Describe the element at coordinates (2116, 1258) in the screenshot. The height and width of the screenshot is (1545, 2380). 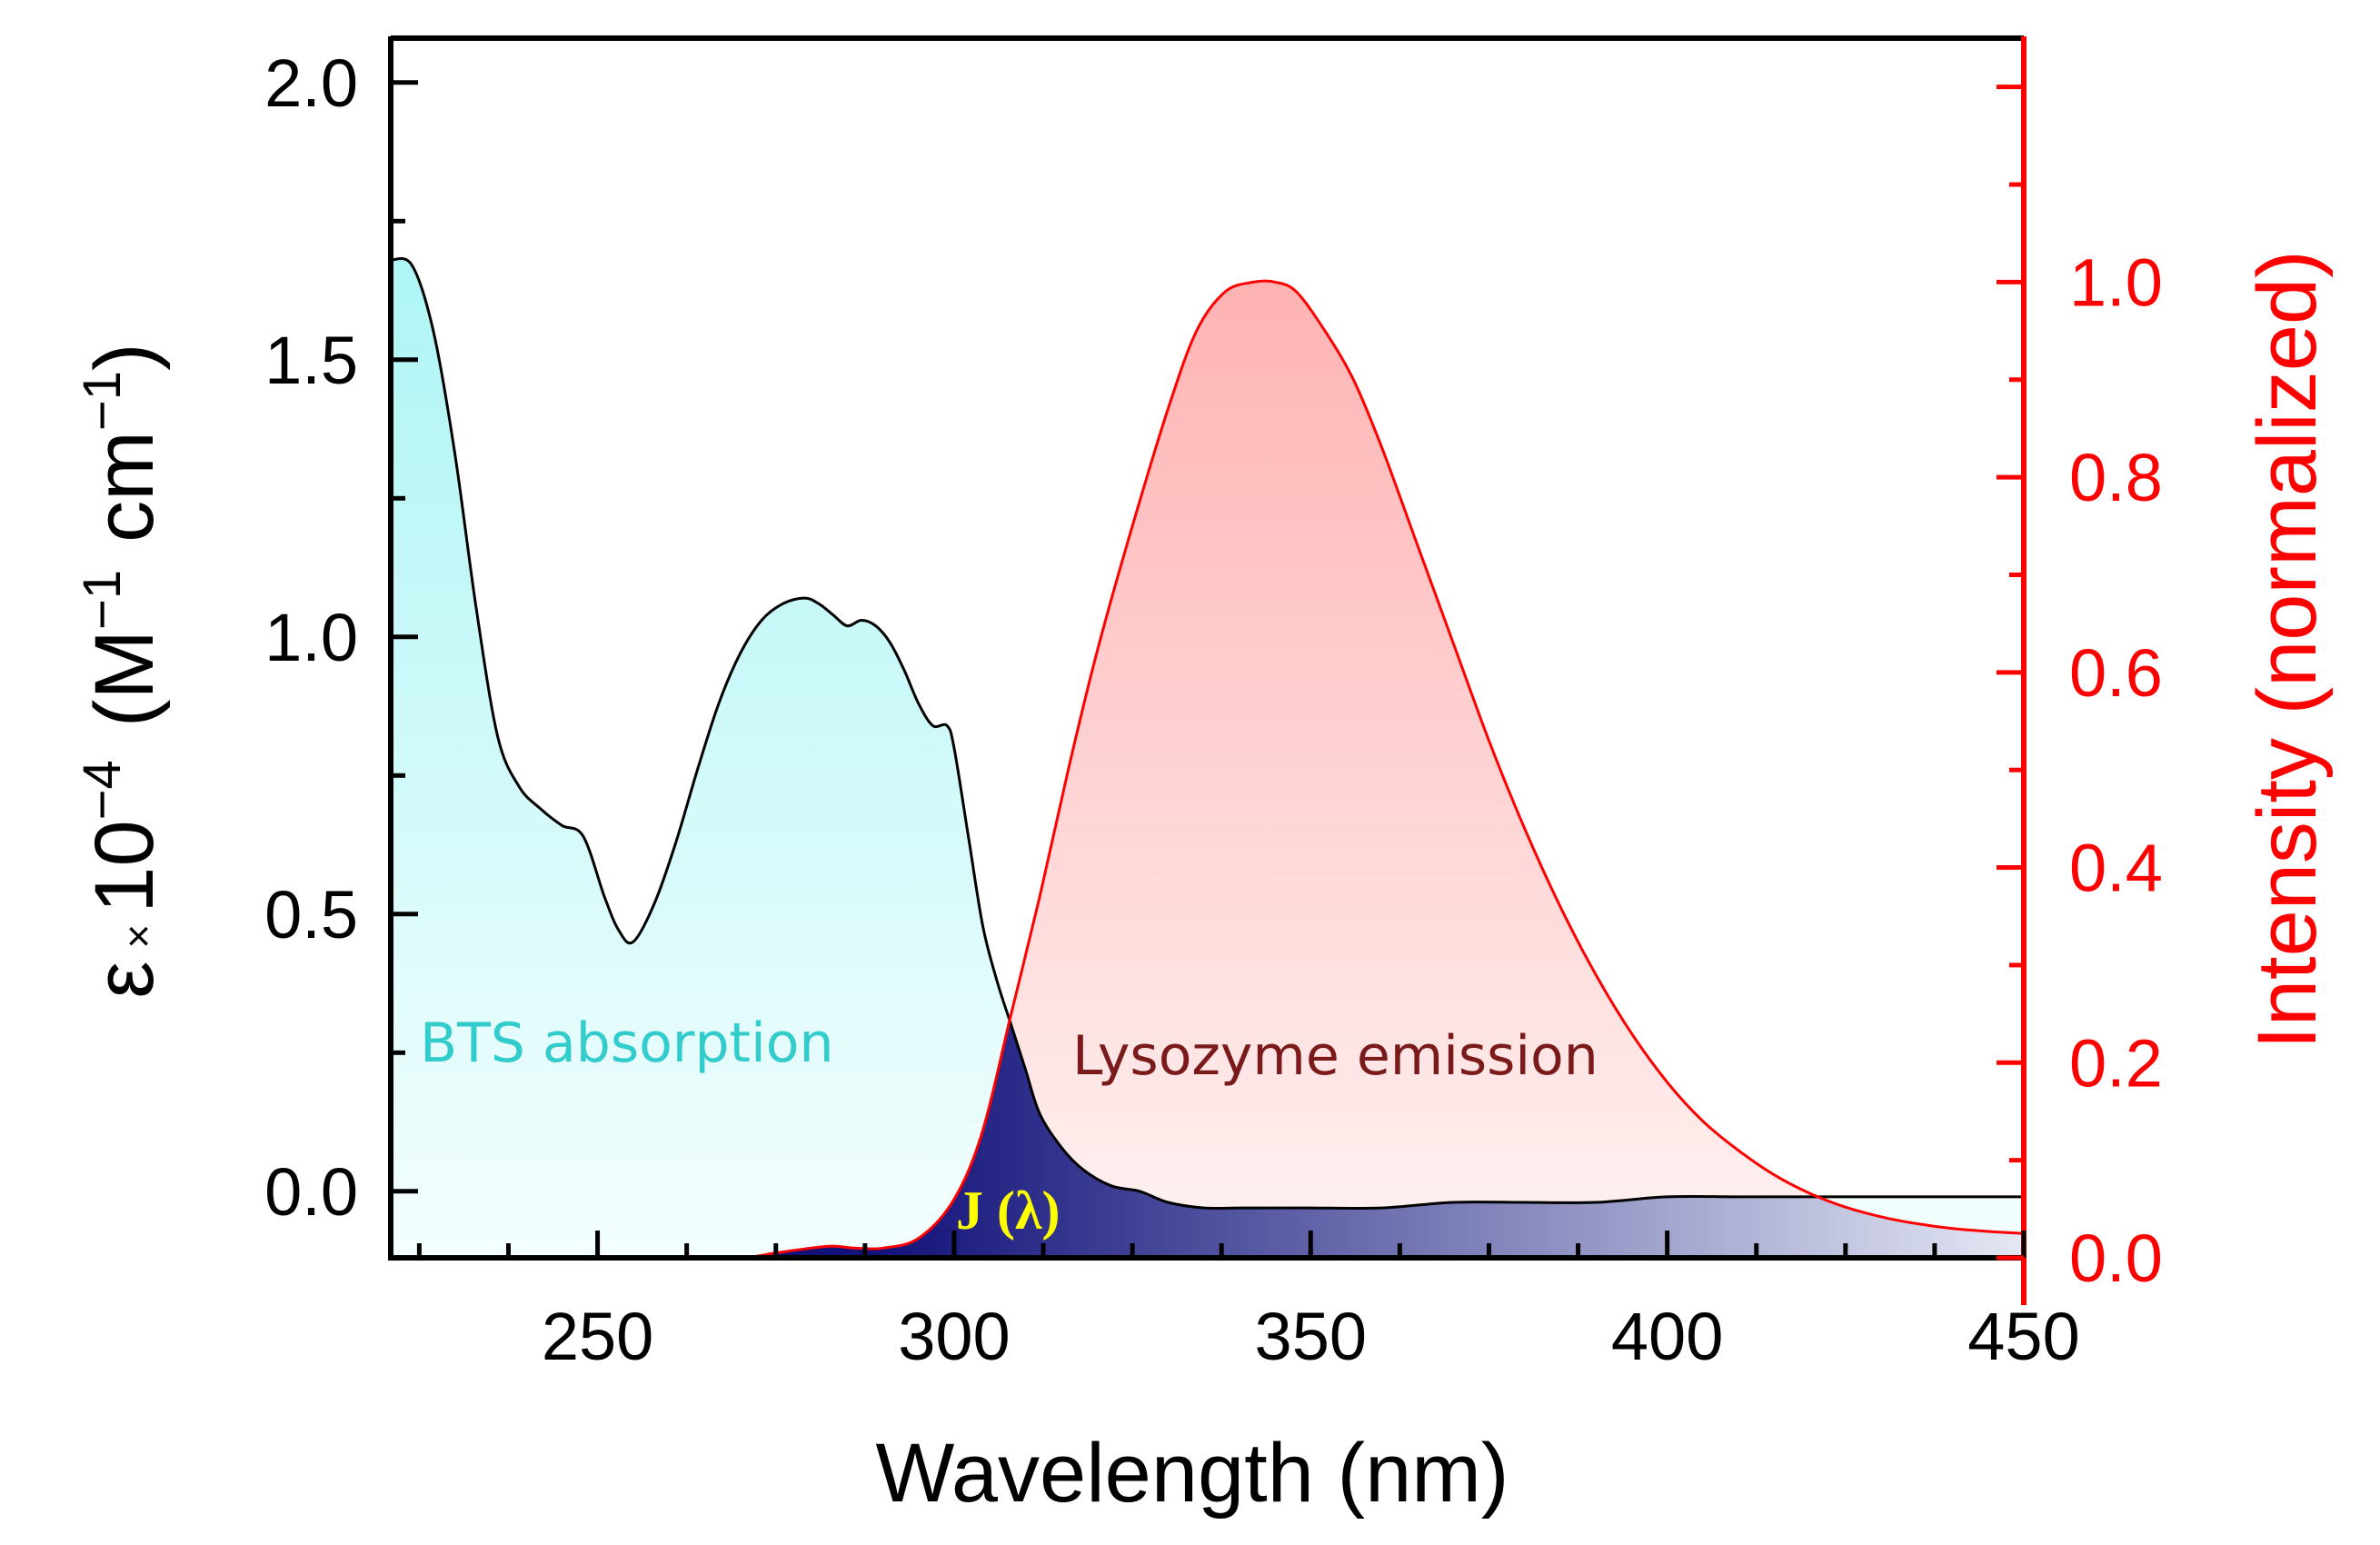
I see `y-right-tick-label: 0.0` at that location.